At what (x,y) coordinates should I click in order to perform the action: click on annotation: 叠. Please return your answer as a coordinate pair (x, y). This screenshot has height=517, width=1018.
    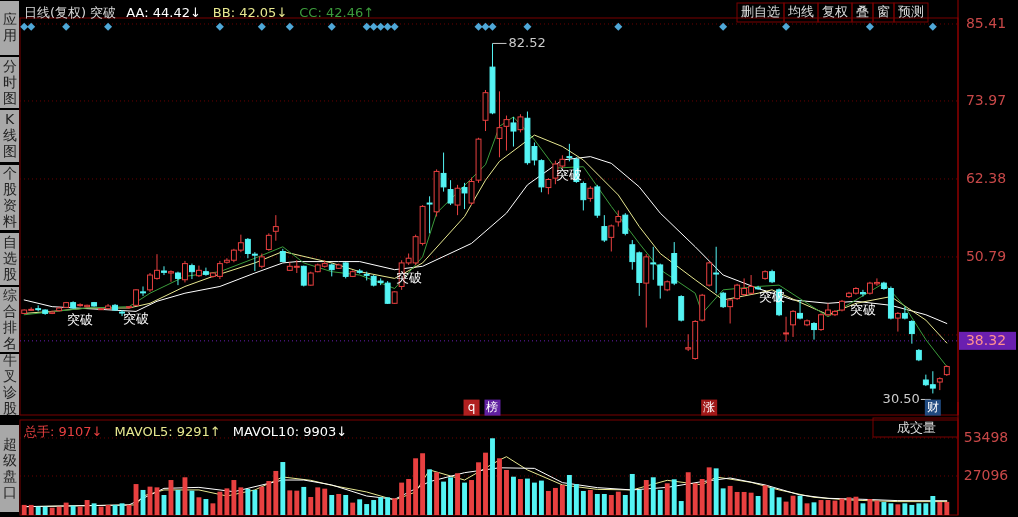
    Looking at the image, I should click on (862, 11).